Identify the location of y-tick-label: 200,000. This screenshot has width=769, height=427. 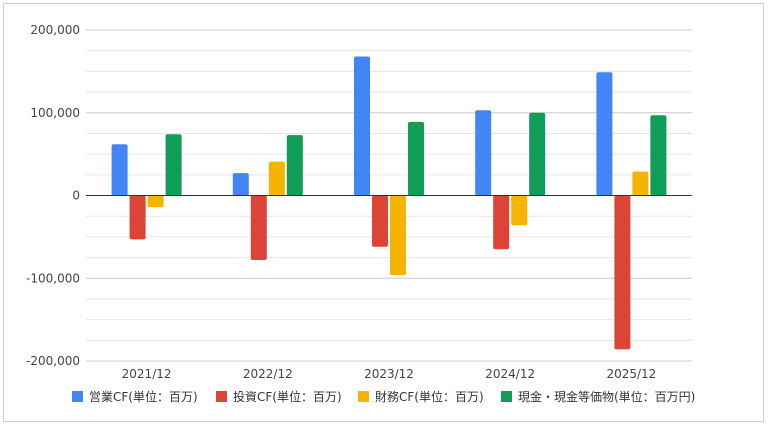
(55, 30).